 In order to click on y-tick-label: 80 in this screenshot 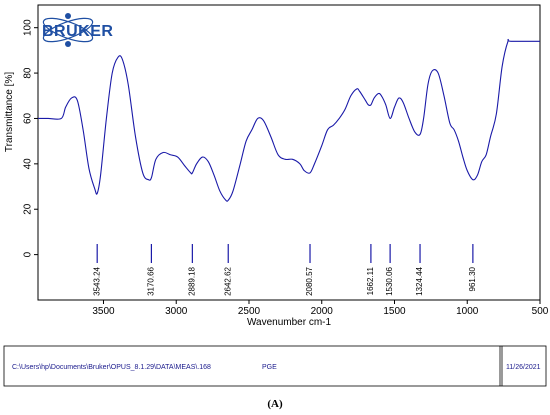, I will do `click(28, 73)`.